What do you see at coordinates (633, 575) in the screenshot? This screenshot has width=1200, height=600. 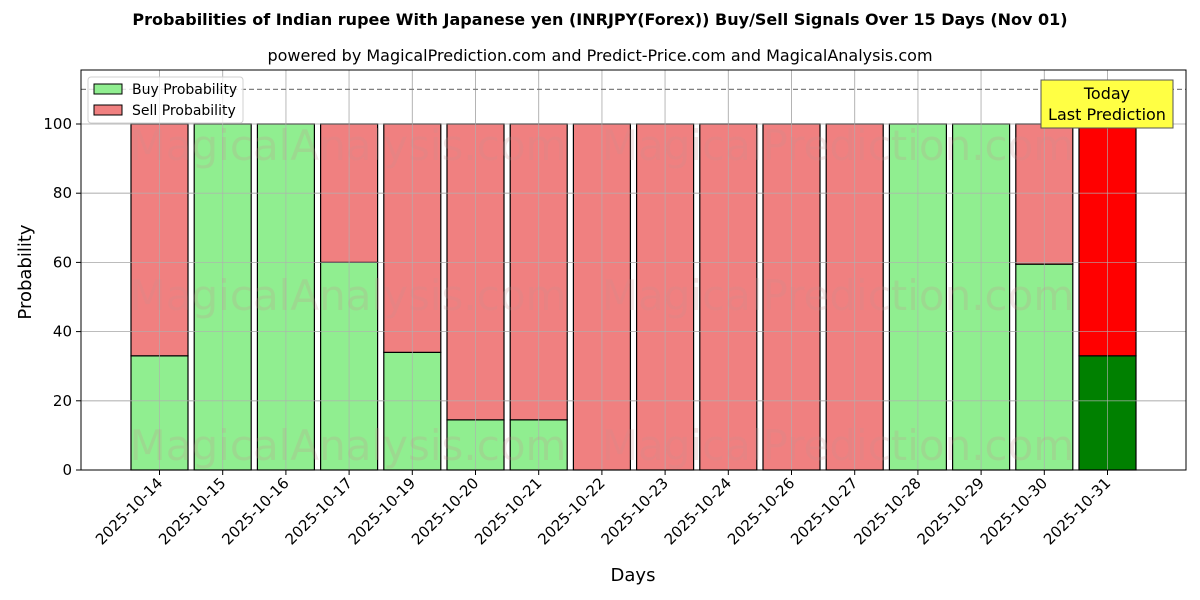 I see `x-axis-label: Days` at bounding box center [633, 575].